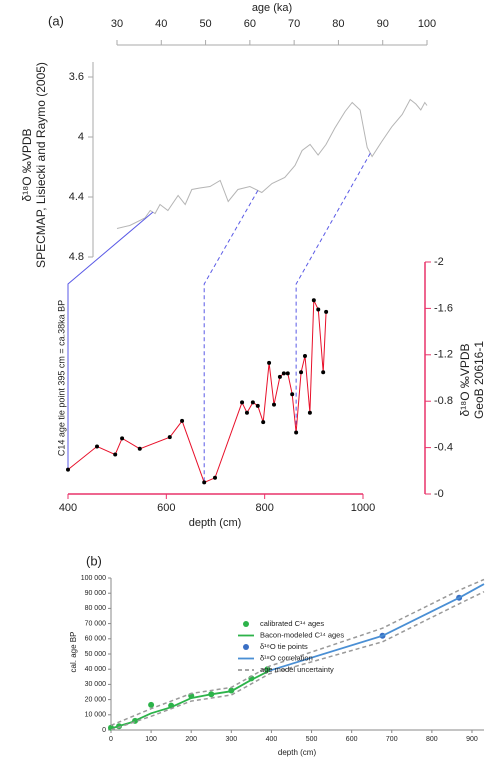  Describe the element at coordinates (292, 623) in the screenshot. I see `legend-label: calibrated C¹⁴ ages` at that location.